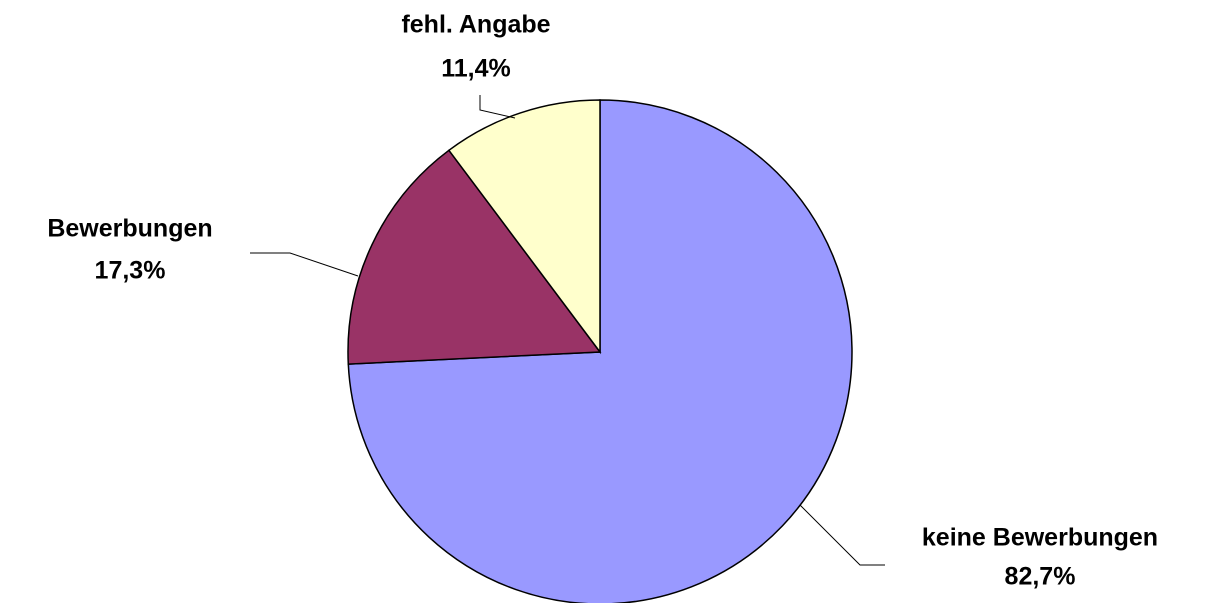 This screenshot has width=1216, height=603. I want to click on slice-label: Bewerbungen, so click(129, 229).